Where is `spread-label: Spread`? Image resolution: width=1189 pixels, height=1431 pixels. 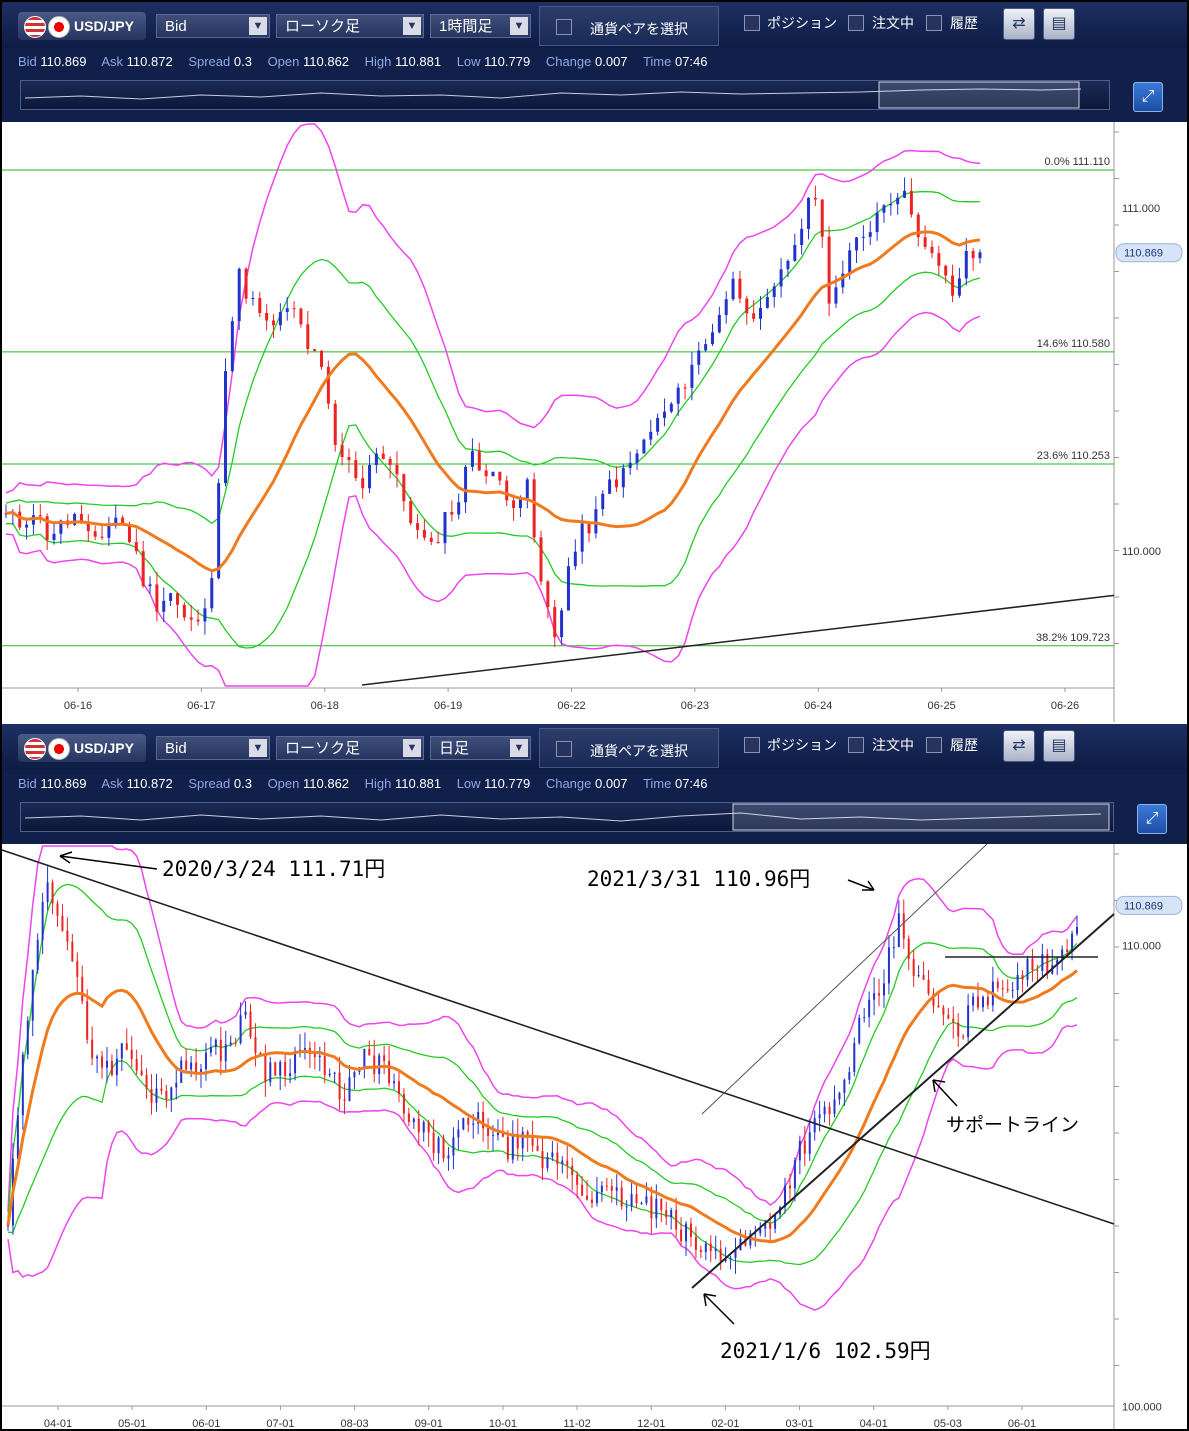 spread-label: Spread is located at coordinates (209, 61).